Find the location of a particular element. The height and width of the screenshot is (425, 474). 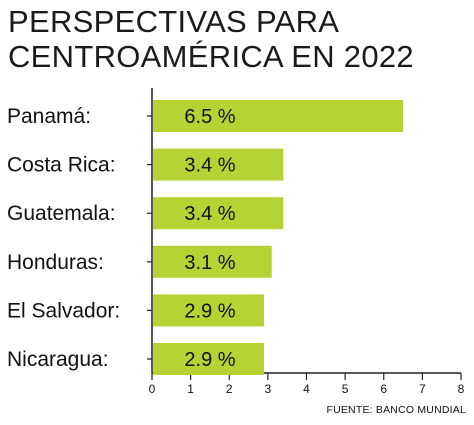

category-label: El Salvador: is located at coordinates (63, 310).